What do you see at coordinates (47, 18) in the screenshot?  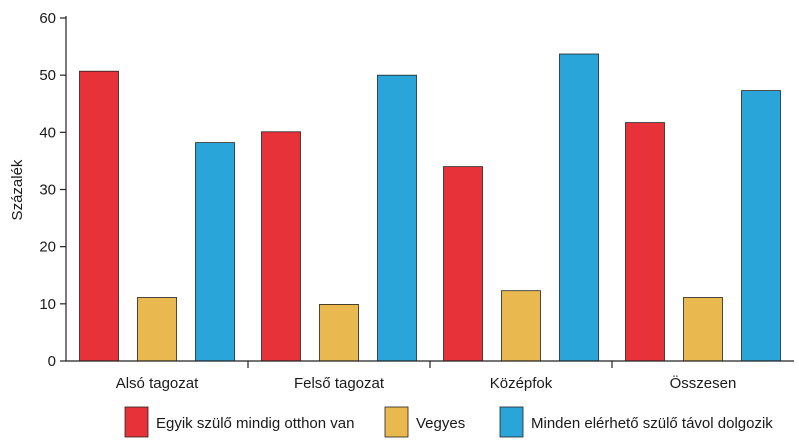 I see `y-tick-label-7: 60` at bounding box center [47, 18].